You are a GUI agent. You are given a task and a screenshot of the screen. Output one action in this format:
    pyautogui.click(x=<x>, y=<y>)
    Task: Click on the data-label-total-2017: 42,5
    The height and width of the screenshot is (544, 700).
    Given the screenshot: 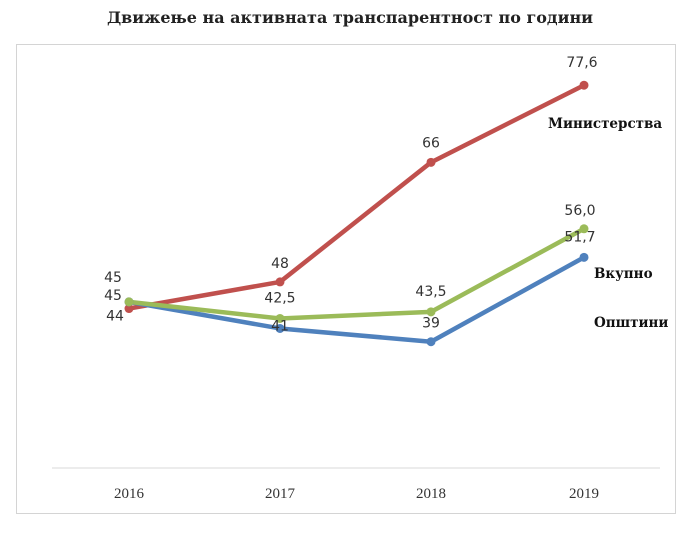 What is the action you would take?
    pyautogui.click(x=279, y=298)
    